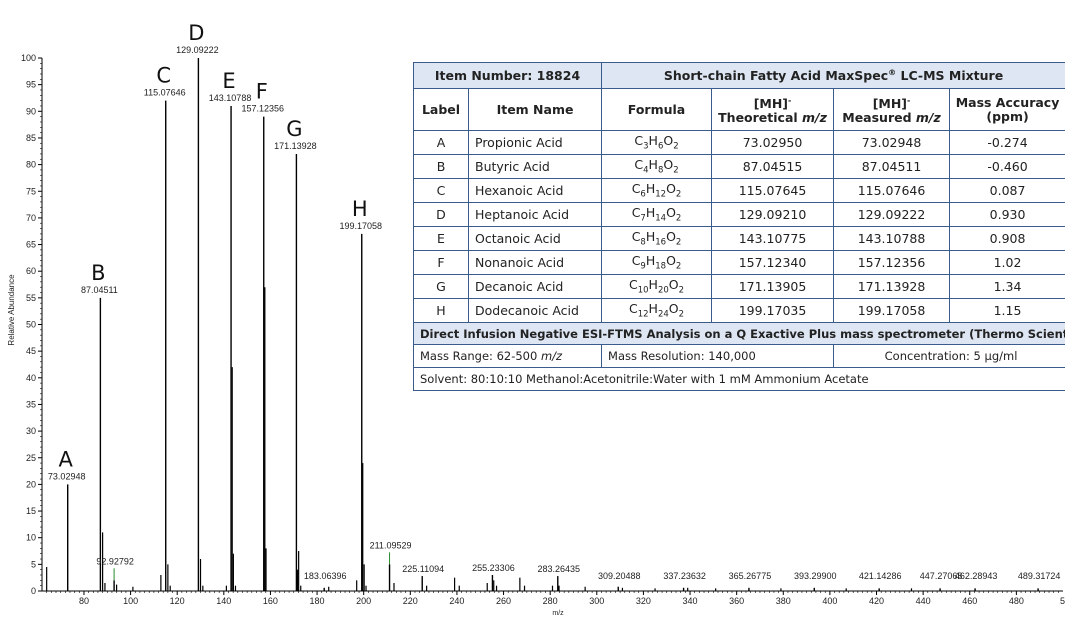  I want to click on x-tick-label: 280, so click(550, 601).